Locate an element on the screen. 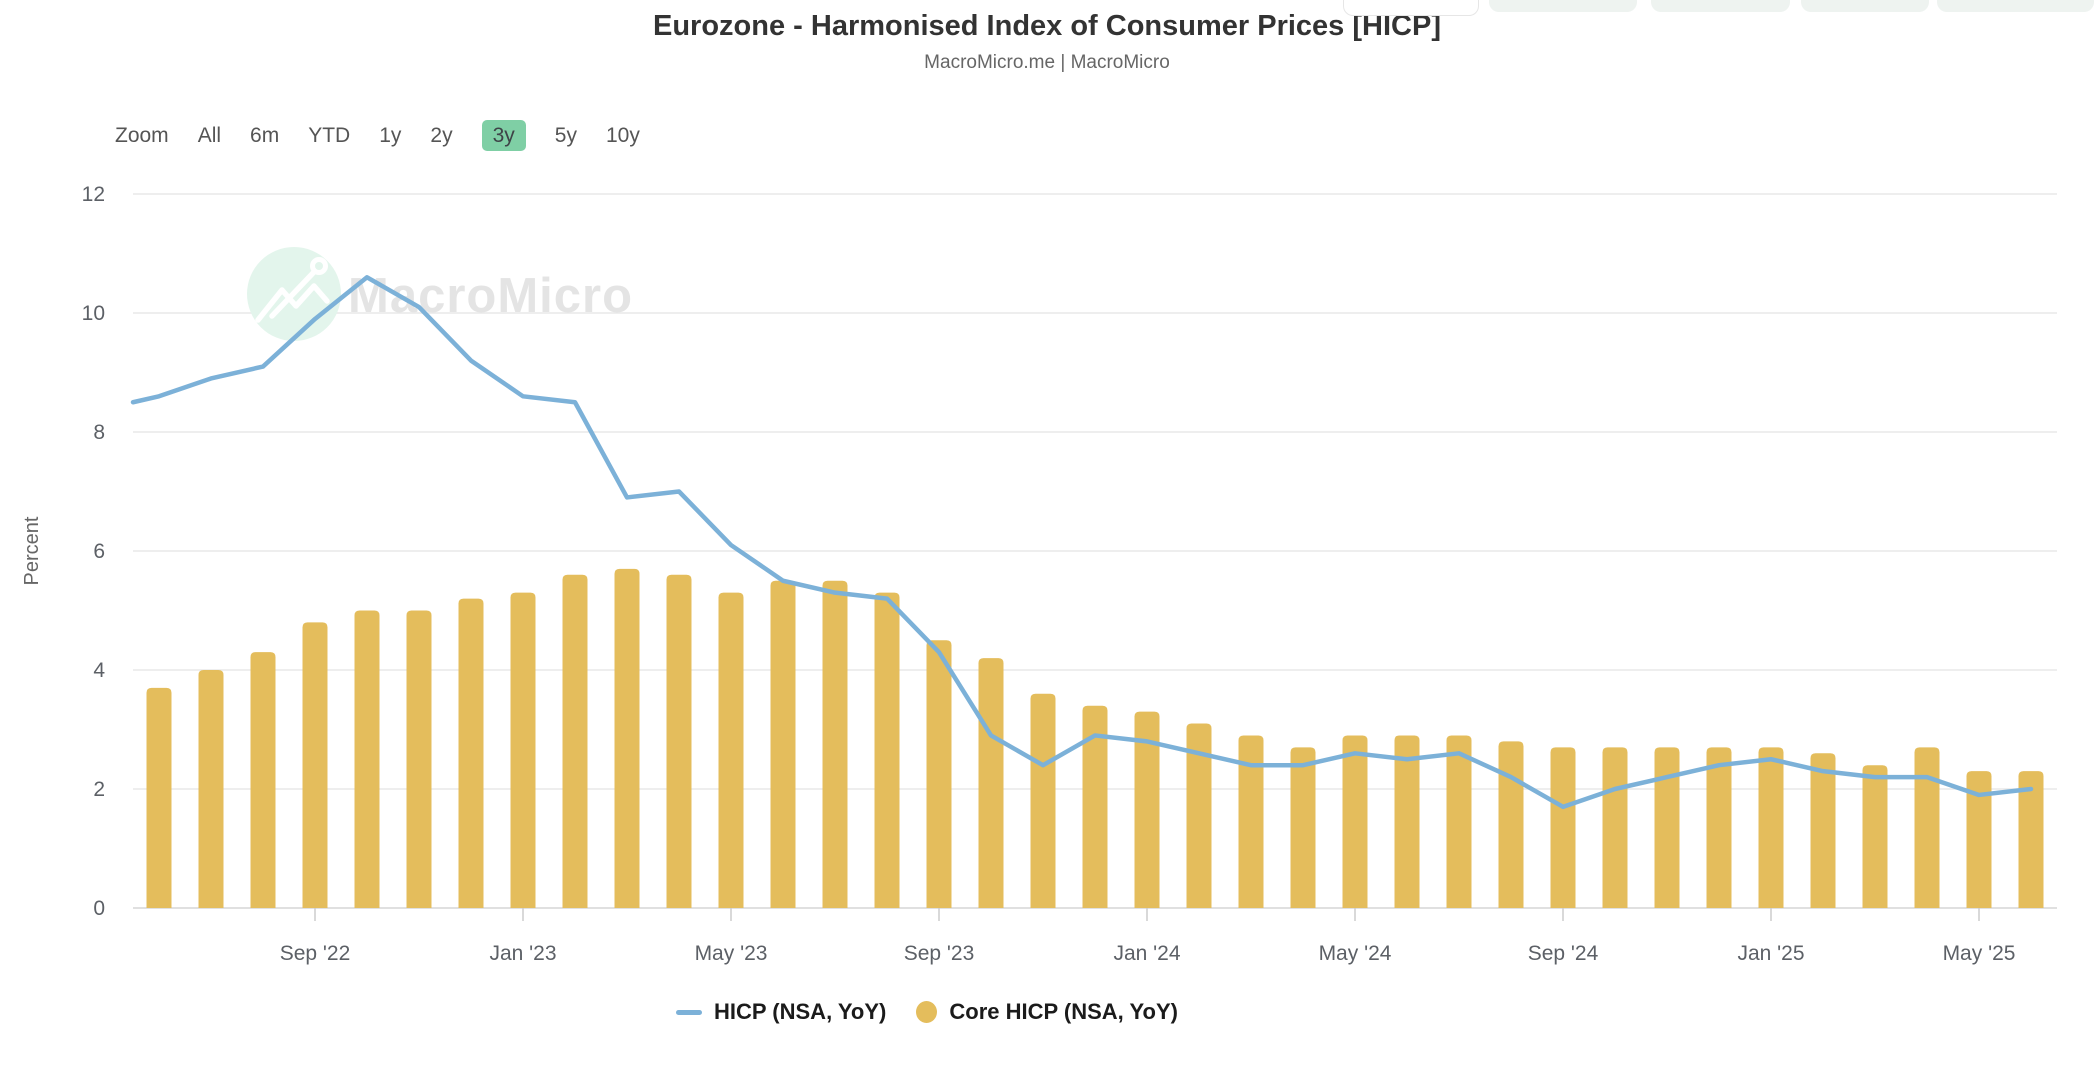 The width and height of the screenshot is (2094, 1090). y-axis-tick-label: 0 is located at coordinates (99, 908).